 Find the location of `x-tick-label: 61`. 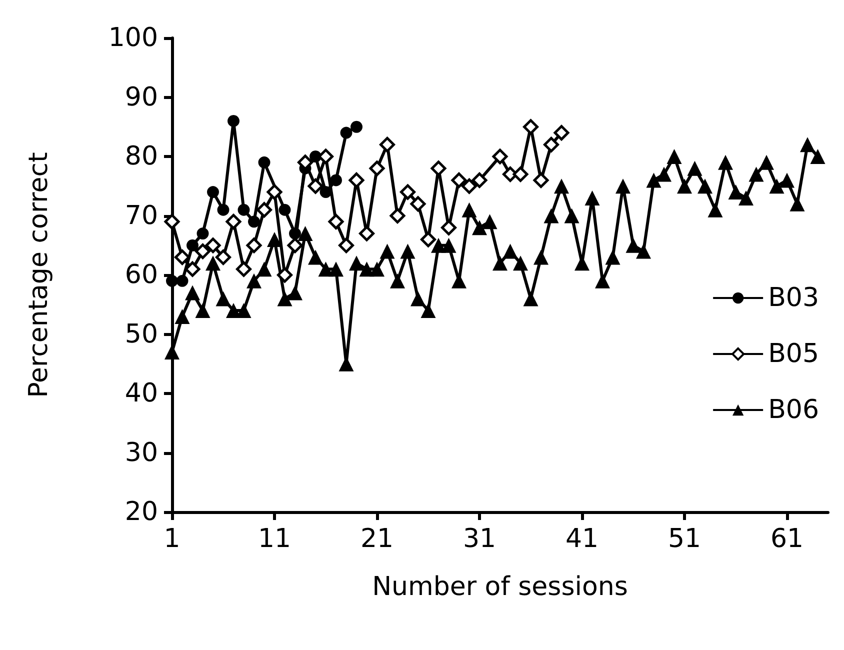

x-tick-label: 61 is located at coordinates (787, 539).